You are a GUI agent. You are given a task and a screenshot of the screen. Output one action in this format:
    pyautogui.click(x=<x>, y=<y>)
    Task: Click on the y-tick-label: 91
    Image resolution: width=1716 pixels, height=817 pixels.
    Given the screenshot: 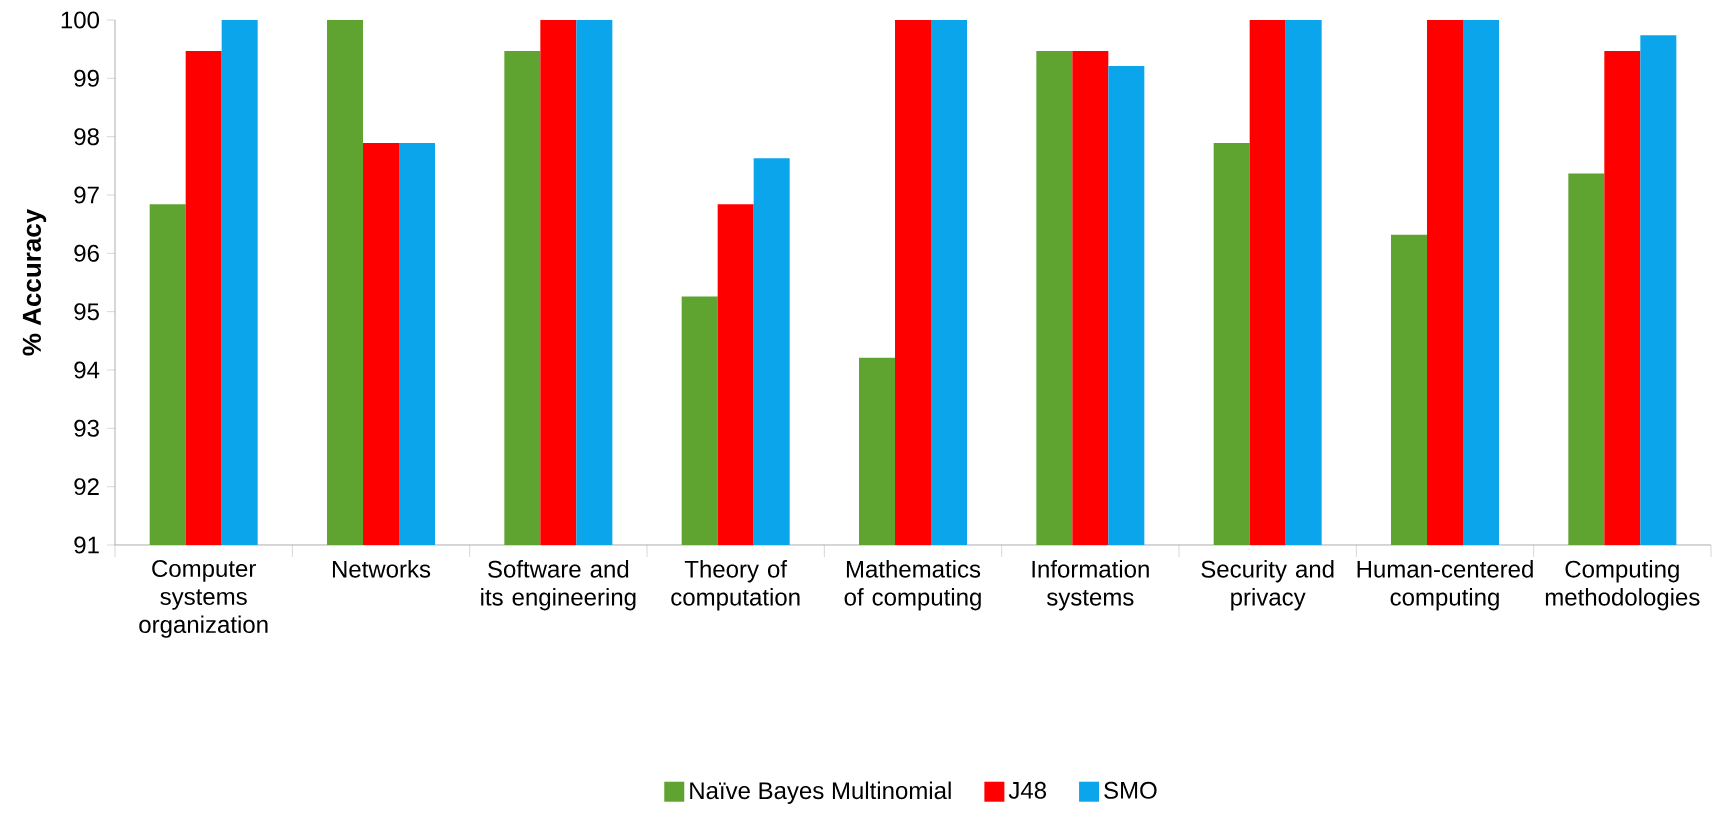 What is the action you would take?
    pyautogui.click(x=86, y=545)
    